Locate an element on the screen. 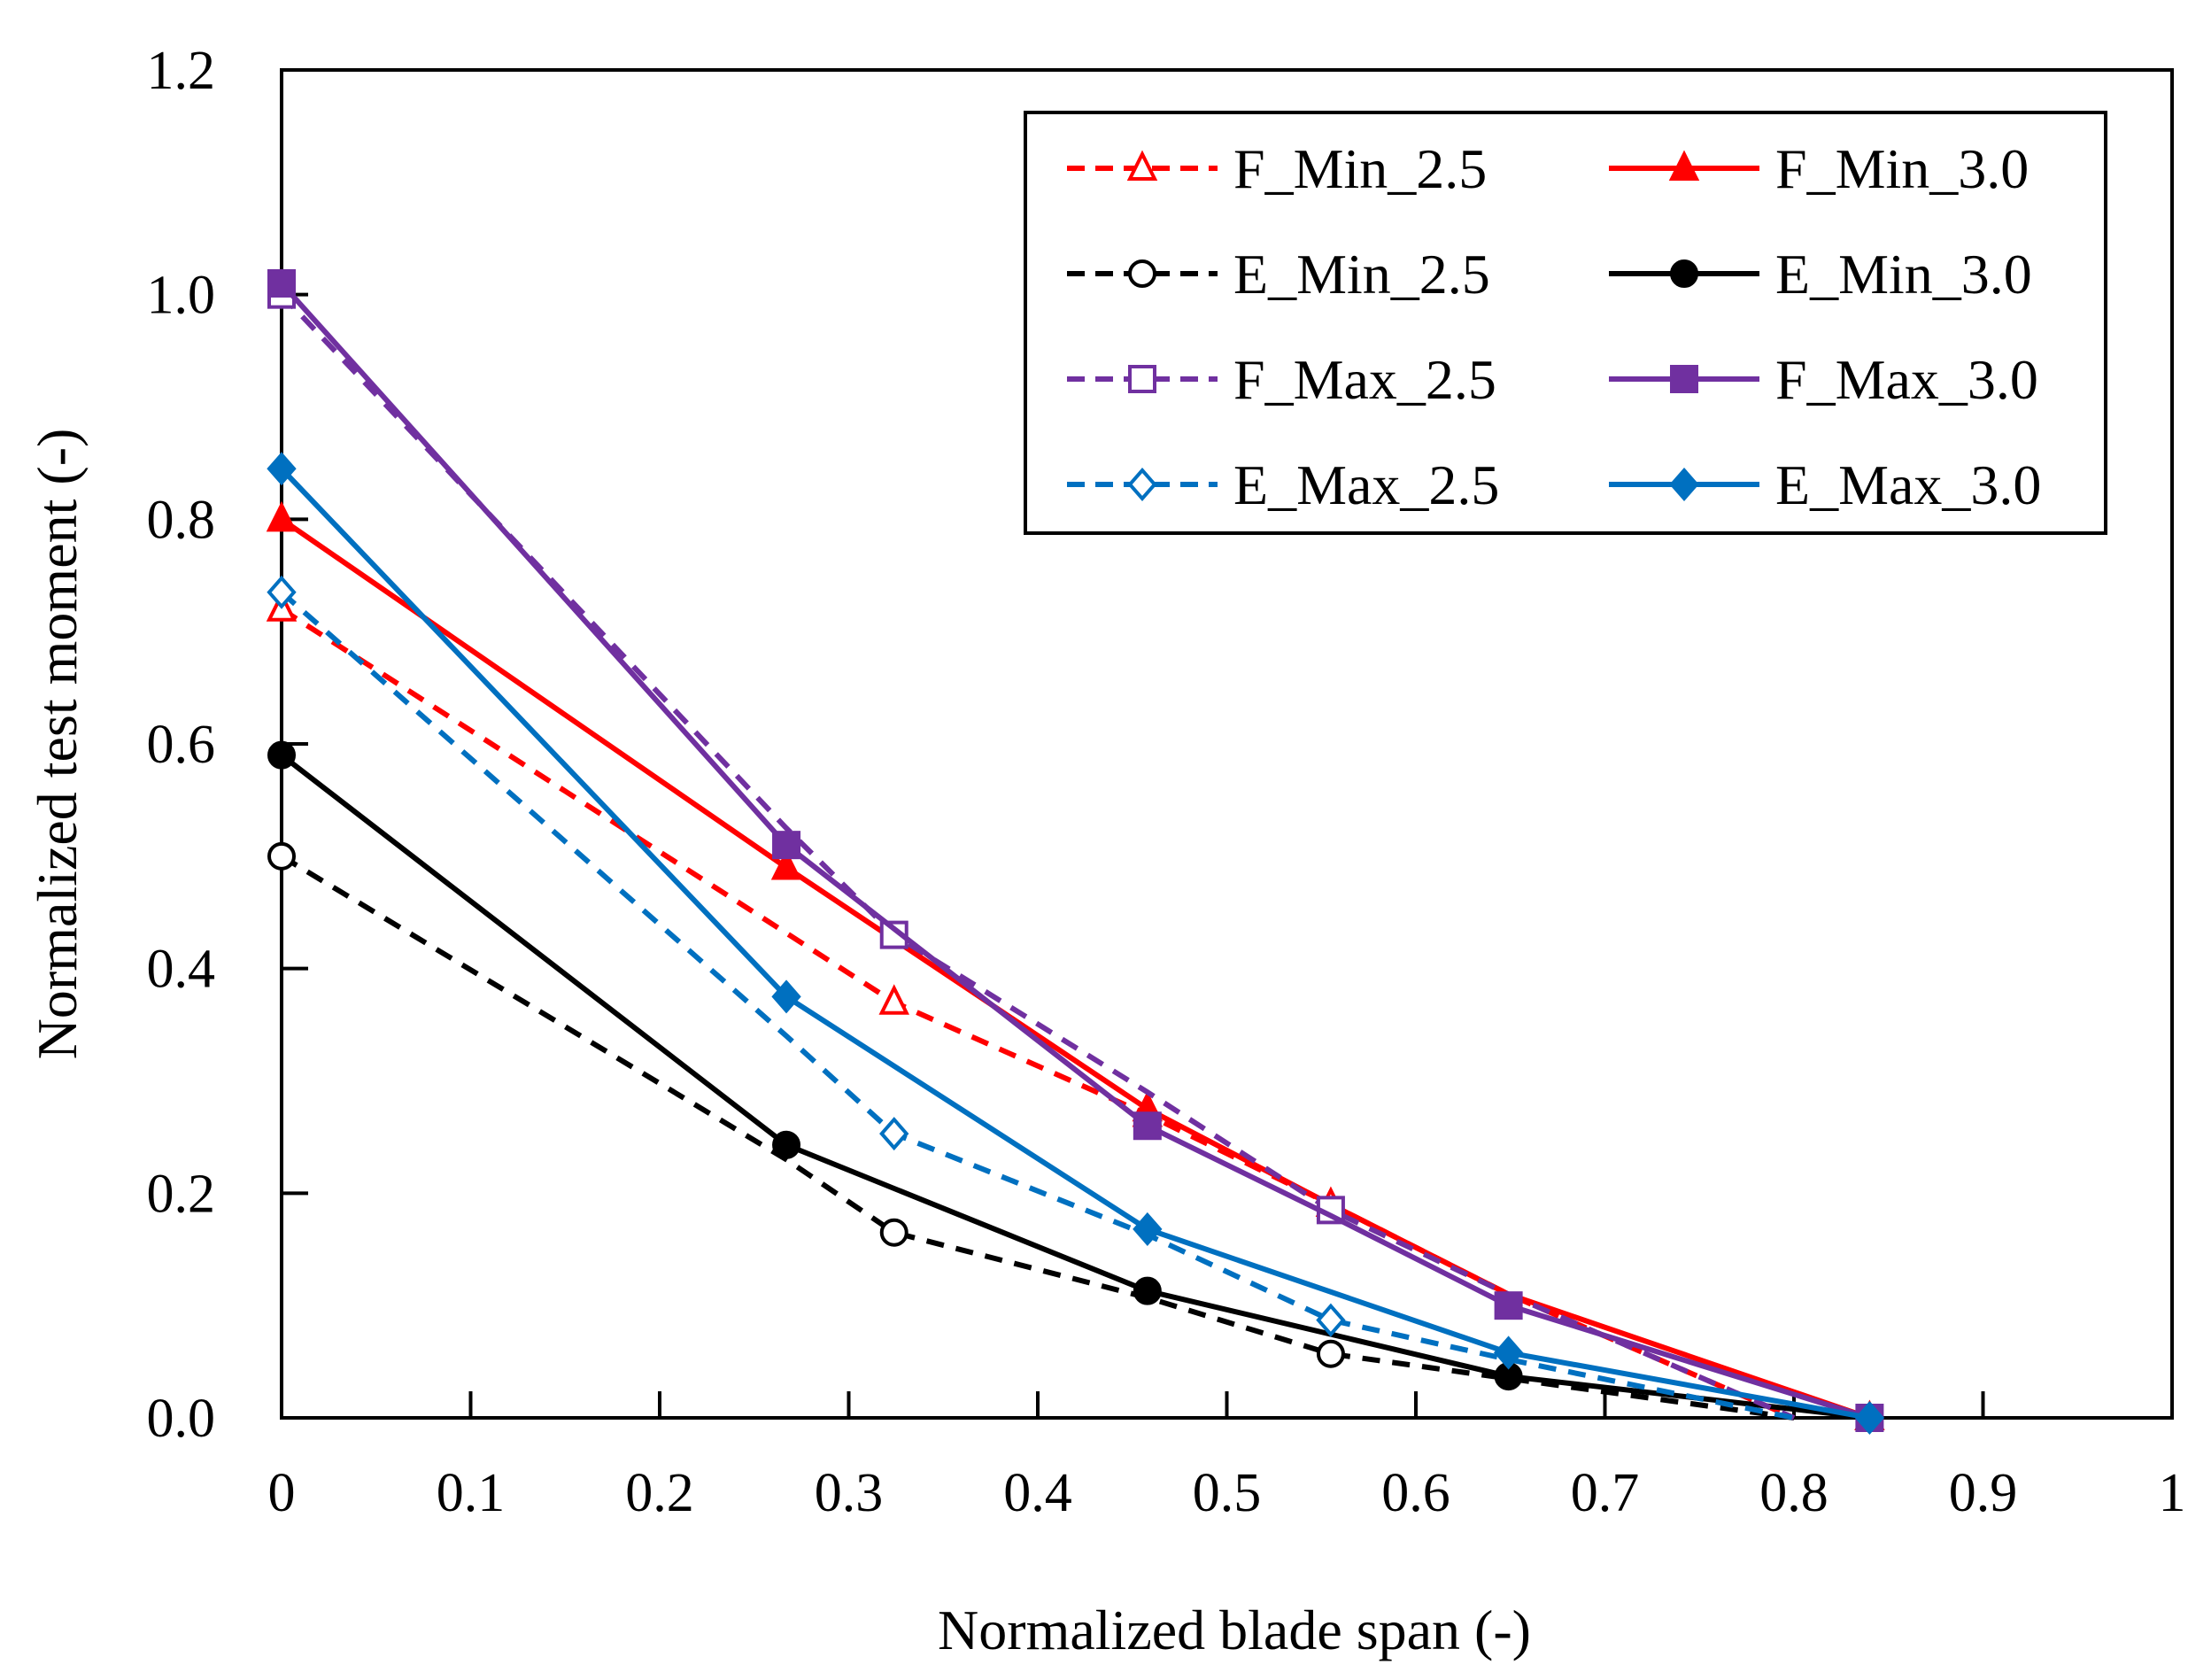 Image resolution: width=2188 pixels, height=1680 pixels. legend-item: F_Max_3.0 is located at coordinates (1824, 379).